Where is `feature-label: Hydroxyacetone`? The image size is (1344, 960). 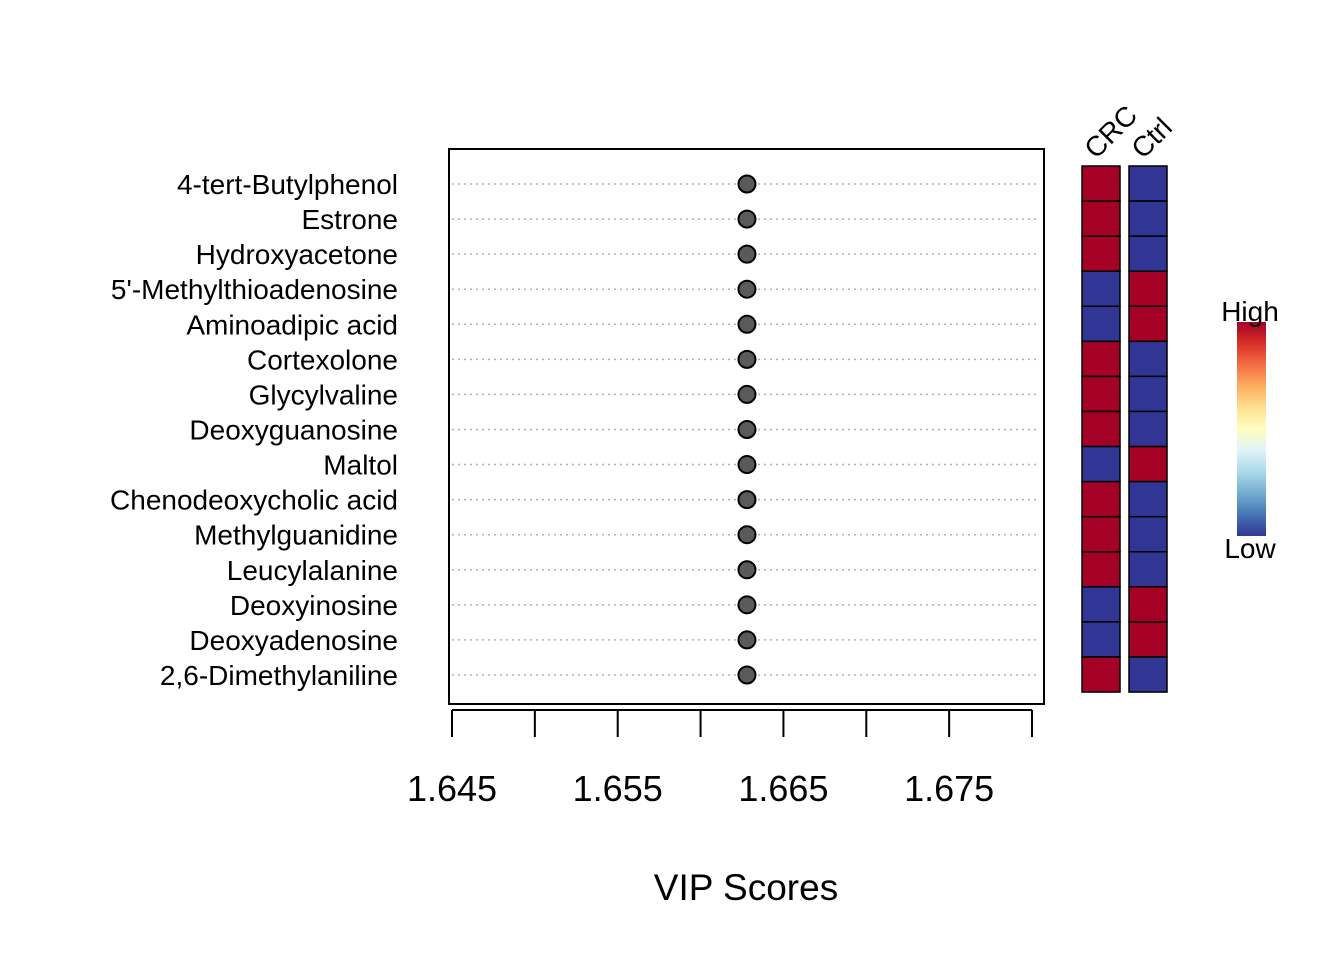 feature-label: Hydroxyacetone is located at coordinates (297, 254).